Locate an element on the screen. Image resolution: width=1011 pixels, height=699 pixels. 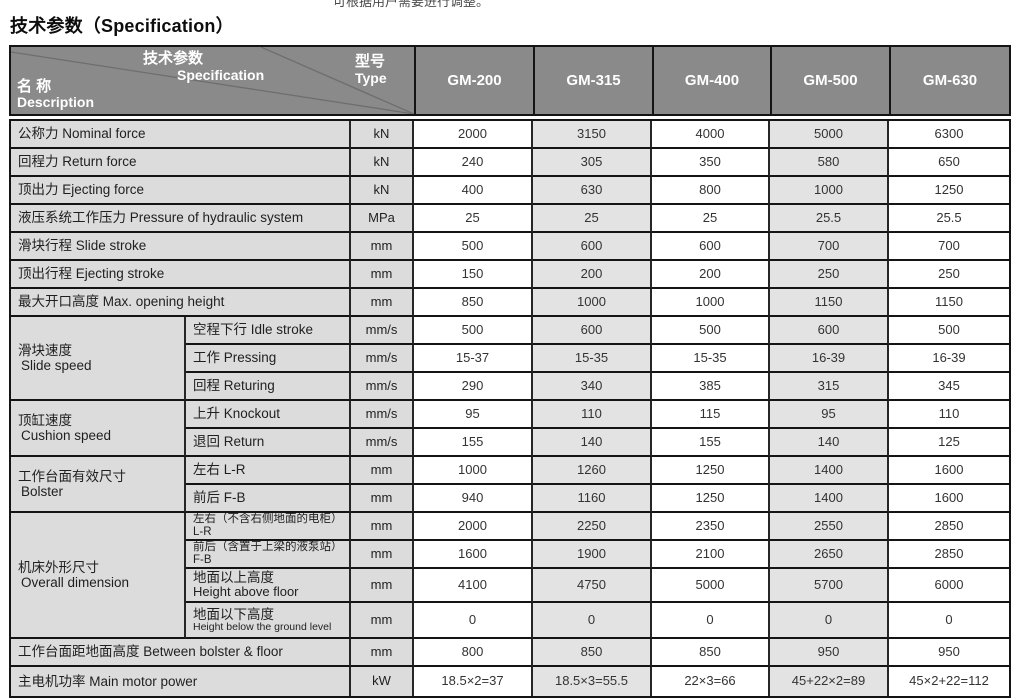
value-cell: 125 is located at coordinates (949, 443).